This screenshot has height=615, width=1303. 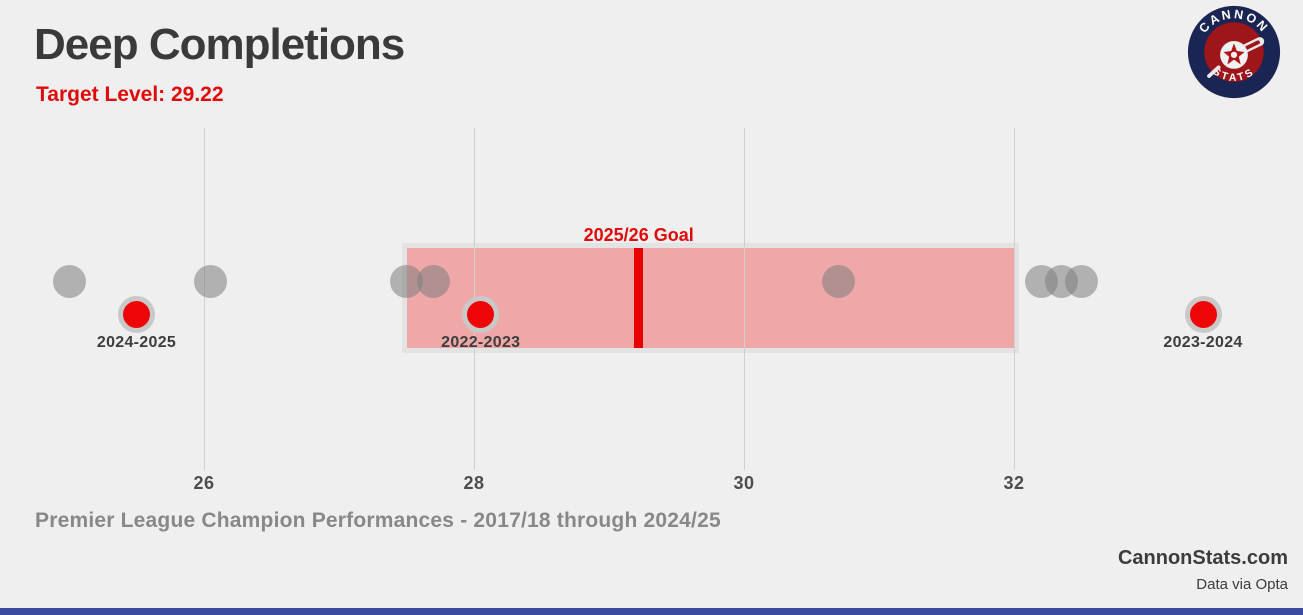 I want to click on season-label: 2022-2023, so click(x=481, y=342).